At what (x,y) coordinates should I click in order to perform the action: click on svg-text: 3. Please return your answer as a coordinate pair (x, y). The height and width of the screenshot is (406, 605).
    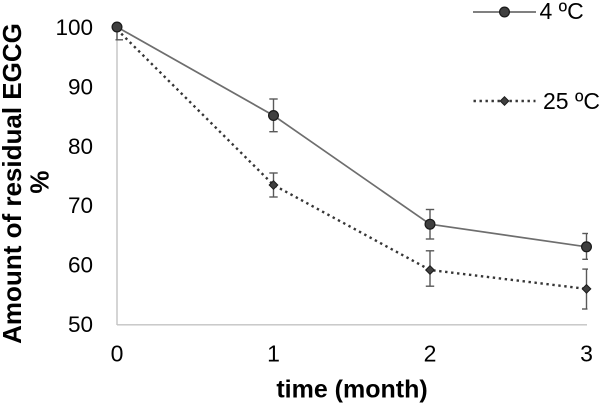
    Looking at the image, I should click on (586, 354).